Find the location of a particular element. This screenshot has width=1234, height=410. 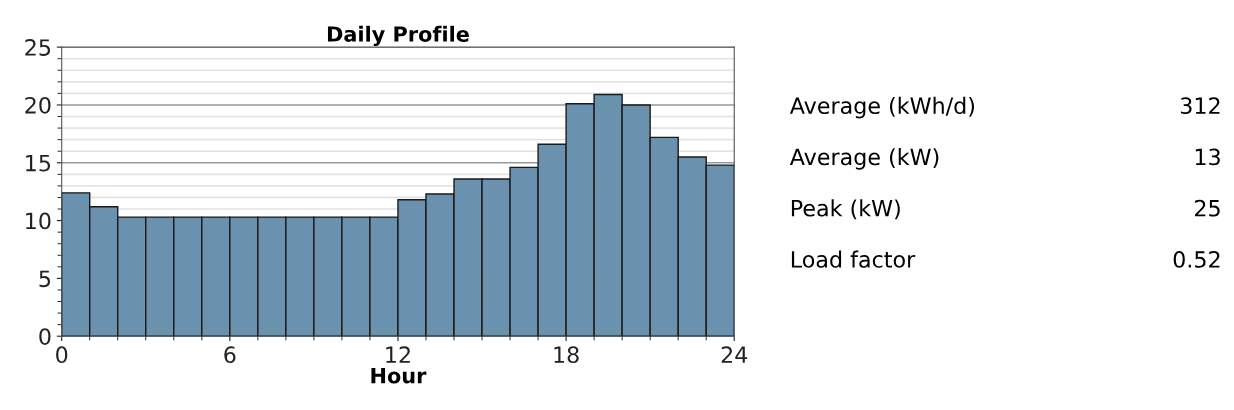

x-tick-label: 12 is located at coordinates (398, 354).